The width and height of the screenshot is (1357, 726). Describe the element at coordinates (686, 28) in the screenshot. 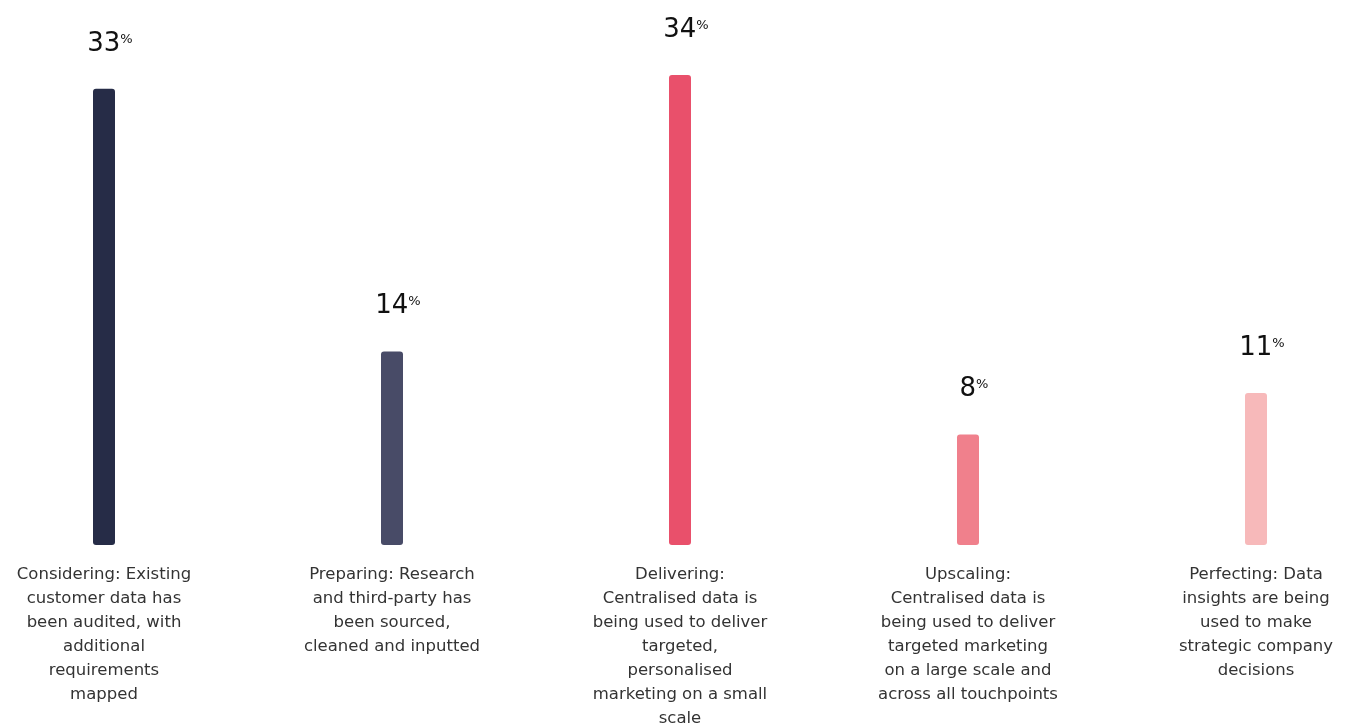

I see `data-label: 34$^{%}$` at that location.